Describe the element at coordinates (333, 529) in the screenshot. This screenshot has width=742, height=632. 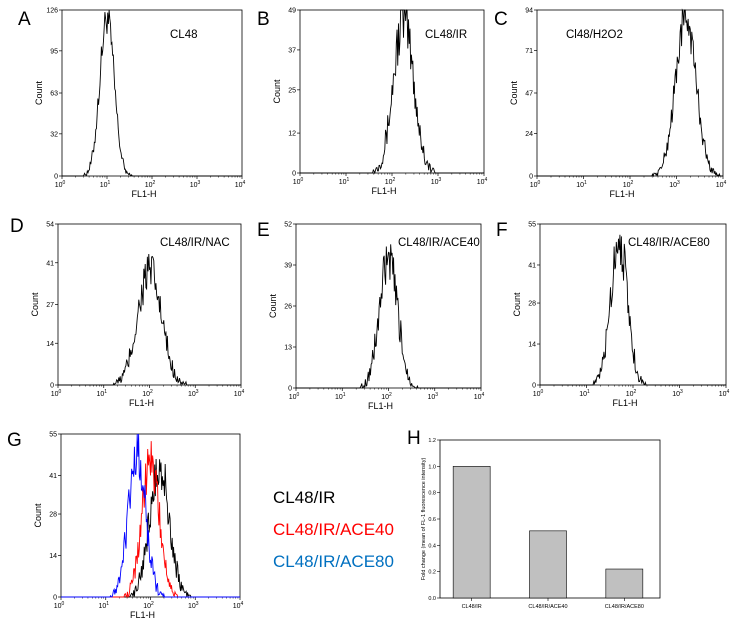
I see `legend-item-cl48-ir-ace40: CL48/IR/ACE40` at that location.